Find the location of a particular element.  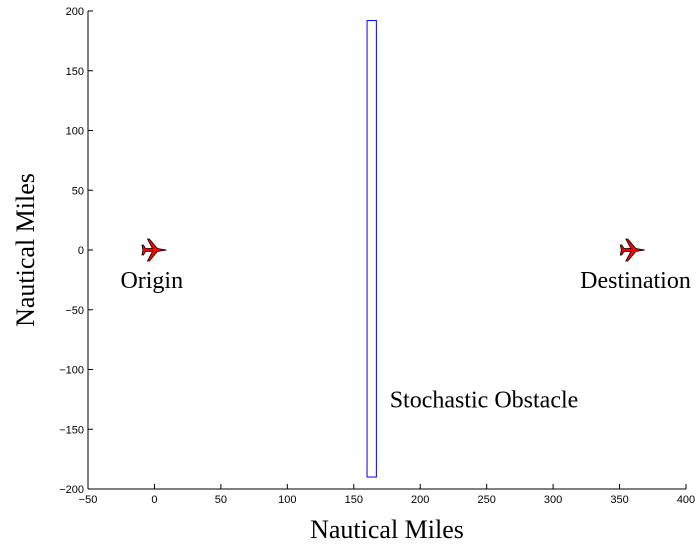

x-axis-label: Nautical Miles is located at coordinates (387, 529).